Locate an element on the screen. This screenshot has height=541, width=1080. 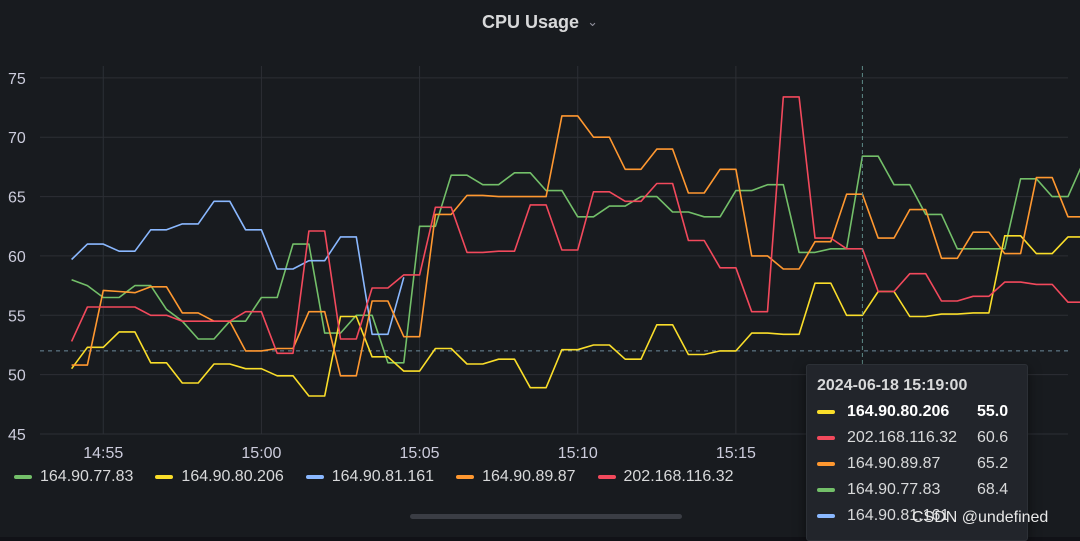
chevron-down-icon: ⌄ is located at coordinates (592, 21).